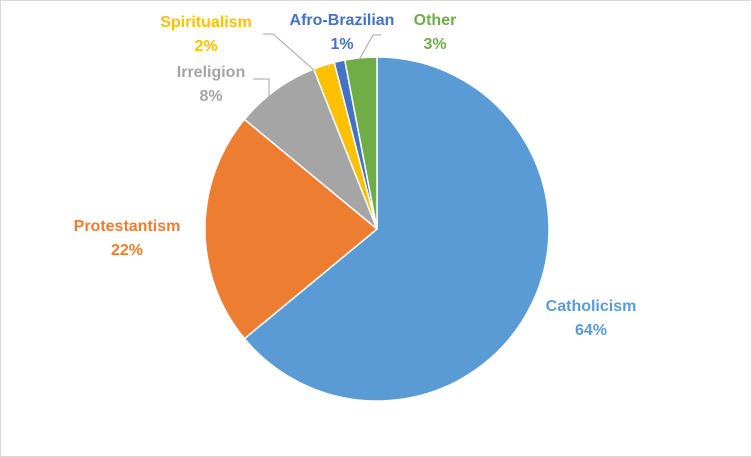 Image resolution: width=752 pixels, height=457 pixels. Describe the element at coordinates (289, 52) in the screenshot. I see `leader-line-spiritualism` at that location.